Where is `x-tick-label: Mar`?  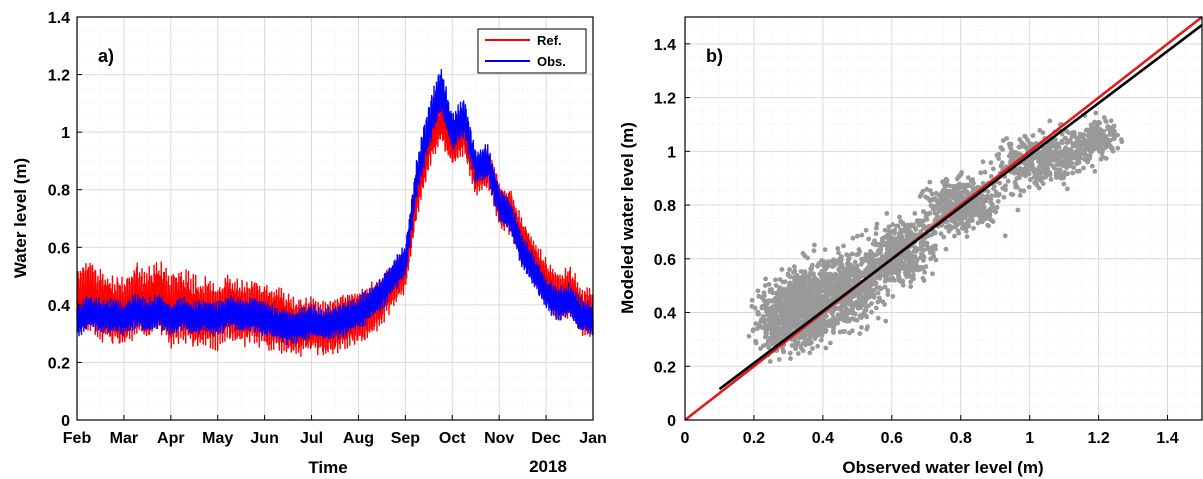 x-tick-label: Mar is located at coordinates (124, 438).